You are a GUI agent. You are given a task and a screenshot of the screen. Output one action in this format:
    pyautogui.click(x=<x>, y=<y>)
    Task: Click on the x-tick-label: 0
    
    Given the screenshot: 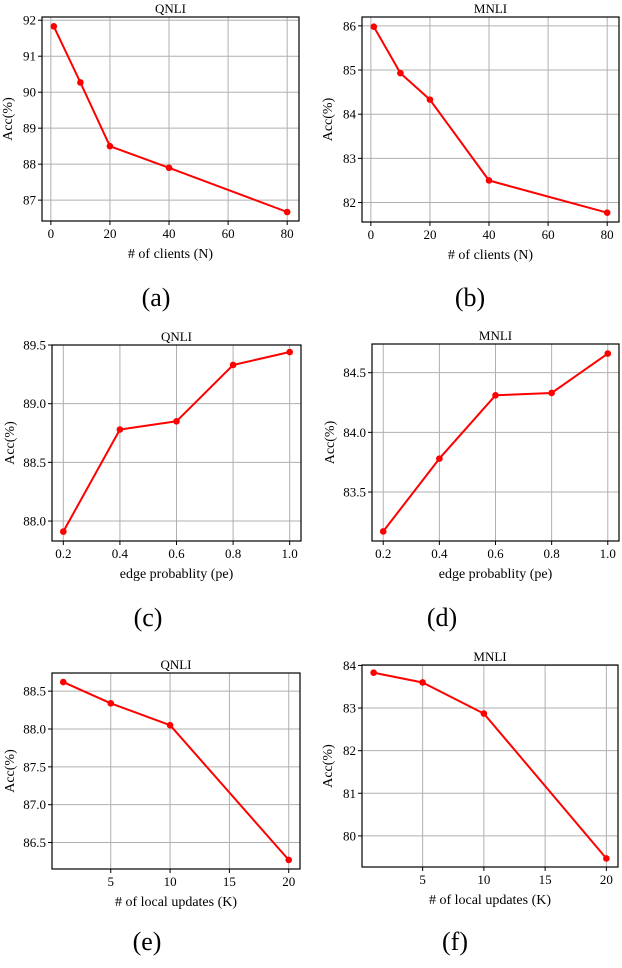 What is the action you would take?
    pyautogui.click(x=51, y=233)
    